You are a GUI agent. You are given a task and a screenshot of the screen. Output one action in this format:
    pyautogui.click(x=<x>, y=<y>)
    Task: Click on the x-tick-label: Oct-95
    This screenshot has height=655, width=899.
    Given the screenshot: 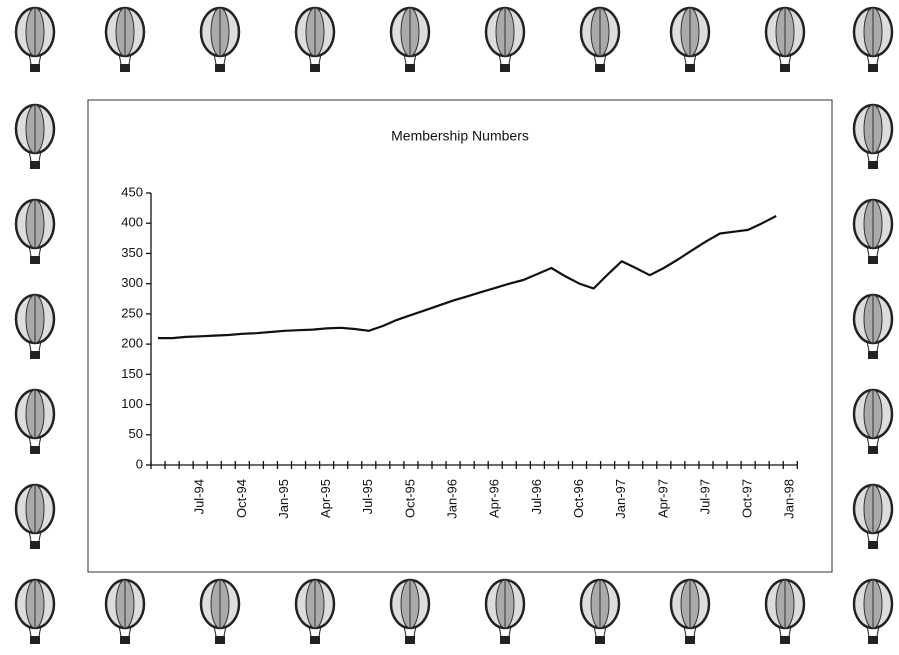 What is the action you would take?
    pyautogui.click(x=409, y=498)
    